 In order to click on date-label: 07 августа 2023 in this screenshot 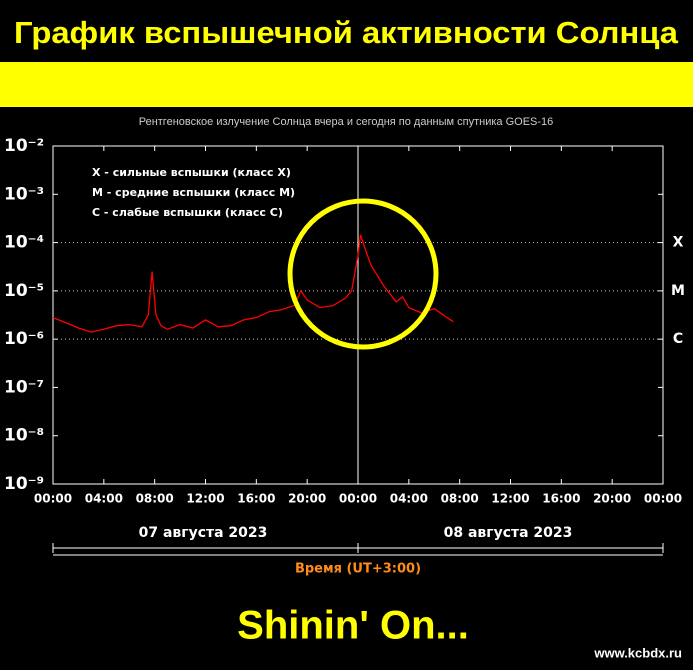, I will do `click(203, 533)`.